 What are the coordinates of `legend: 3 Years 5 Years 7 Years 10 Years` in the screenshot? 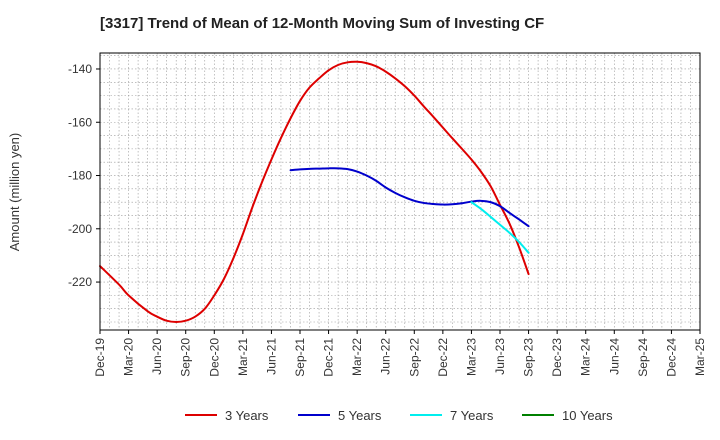 It's located at (399, 415).